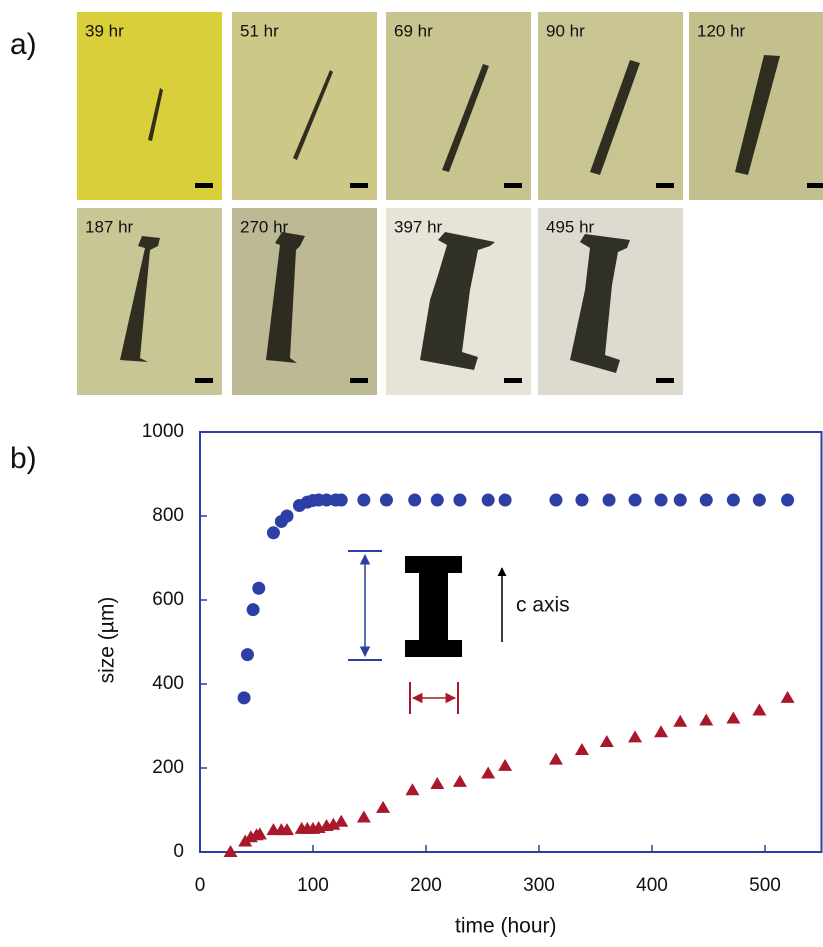  Describe the element at coordinates (163, 431) in the screenshot. I see `y-tick-label: 1000` at that location.